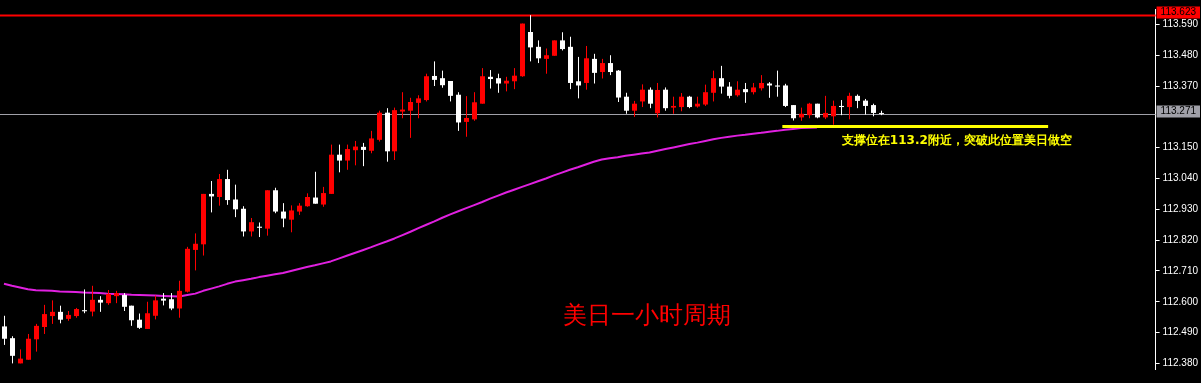 This screenshot has height=383, width=1201. What do you see at coordinates (647, 315) in the screenshot?
I see `text: 美日一小时周期` at bounding box center [647, 315].